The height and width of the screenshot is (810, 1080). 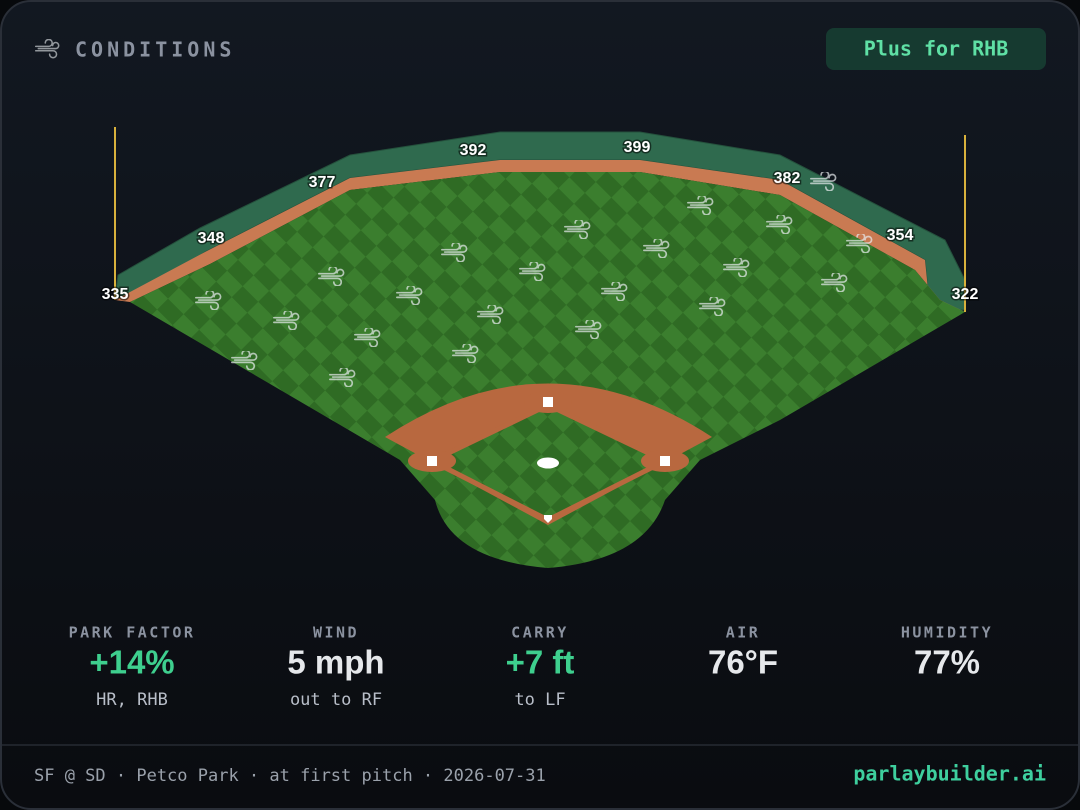 What do you see at coordinates (132, 633) in the screenshot?
I see `stat-label: PARK FACTOR` at bounding box center [132, 633].